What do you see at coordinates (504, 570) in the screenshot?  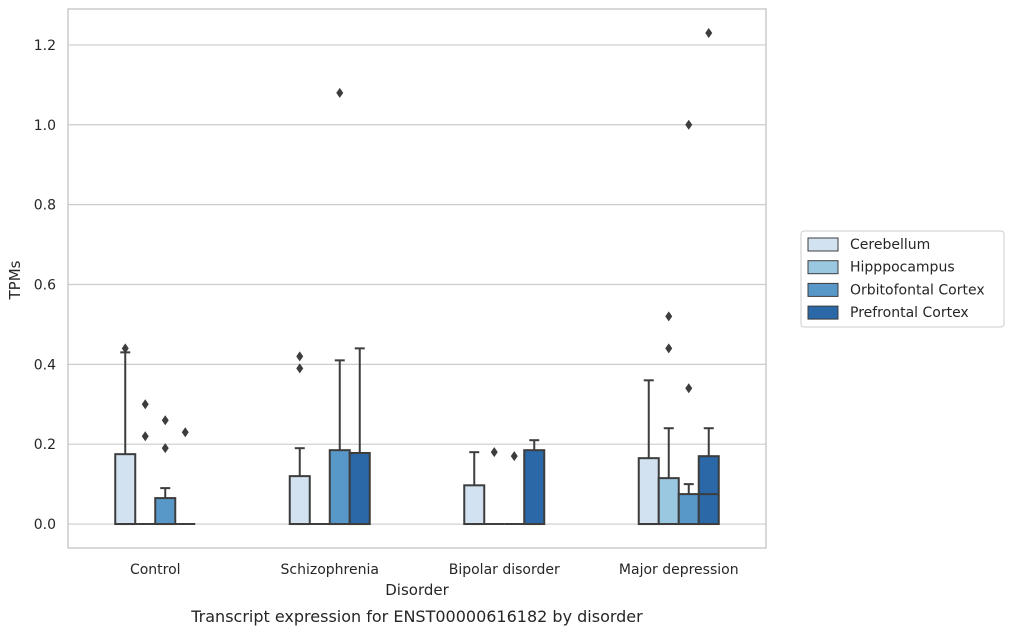 I see `x-tick-label: Bipolar disorder` at bounding box center [504, 570].